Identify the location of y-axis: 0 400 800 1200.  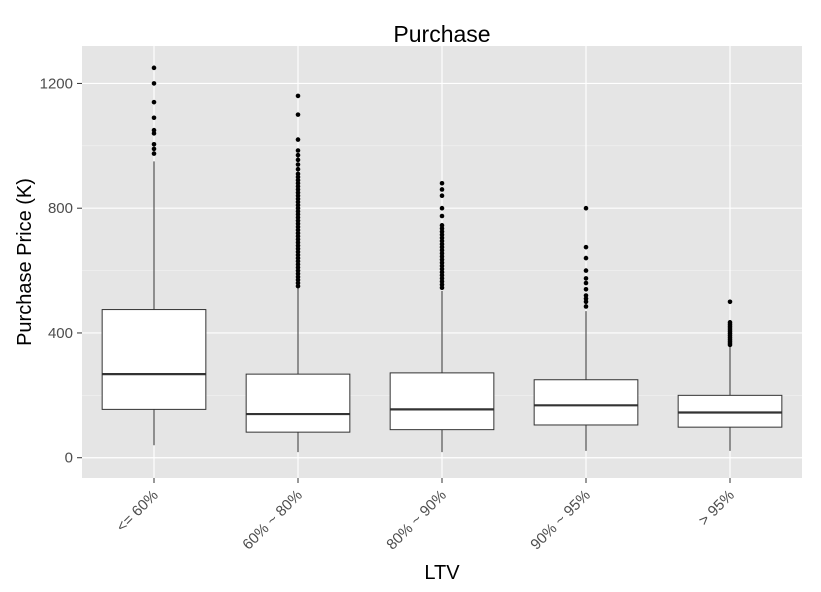
(61, 271).